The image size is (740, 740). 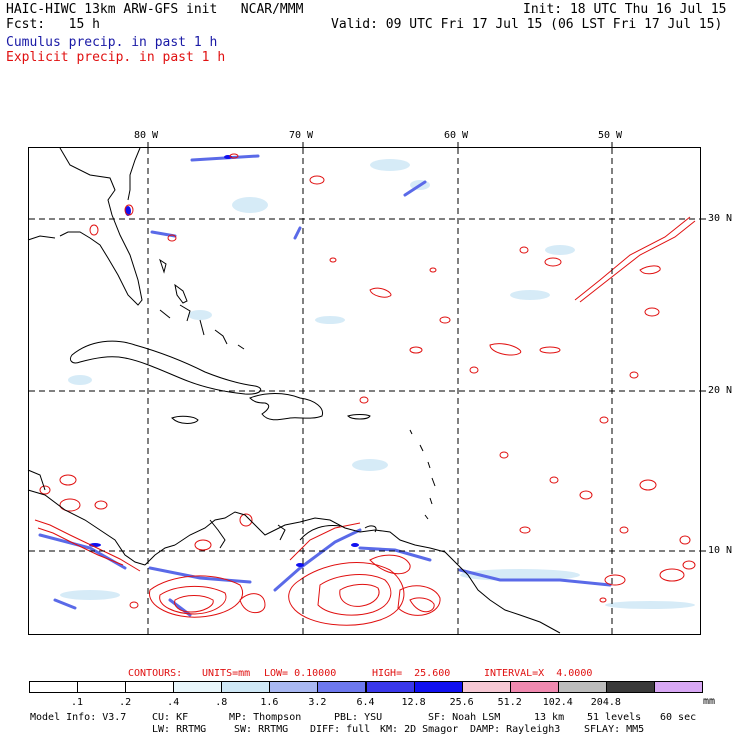 I want to click on colorbar-unit: mm, so click(x=709, y=701).